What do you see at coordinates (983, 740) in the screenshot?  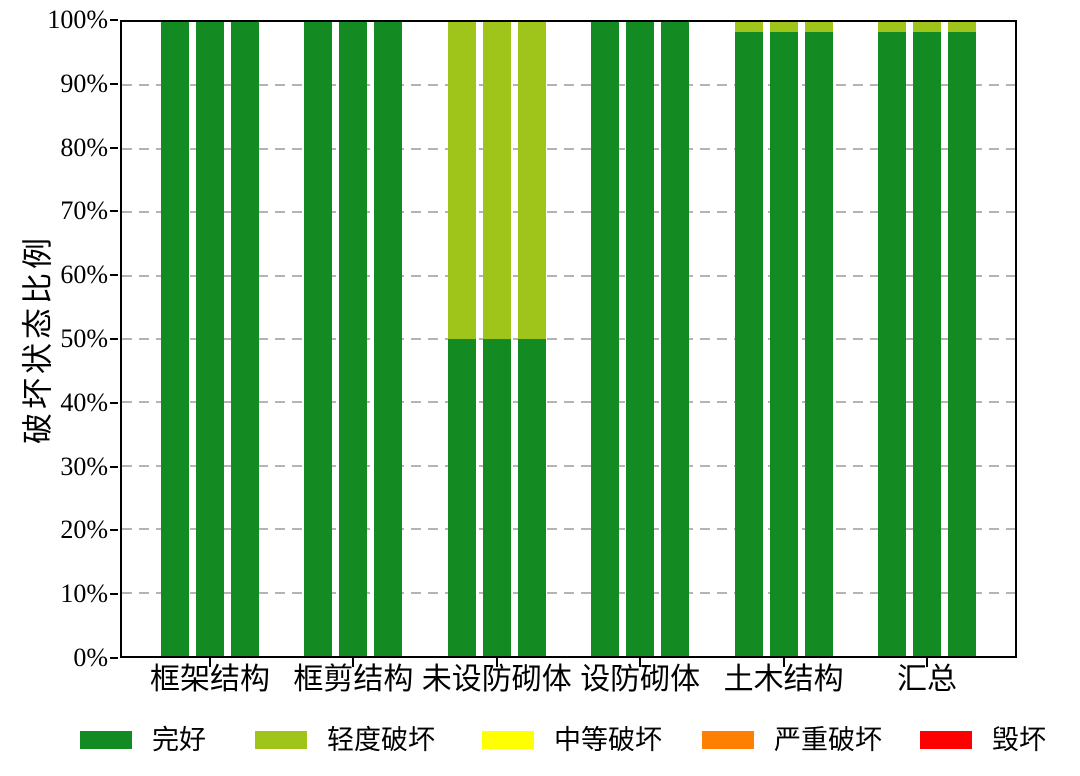 I see `legend-item-5: 毁坏` at bounding box center [983, 740].